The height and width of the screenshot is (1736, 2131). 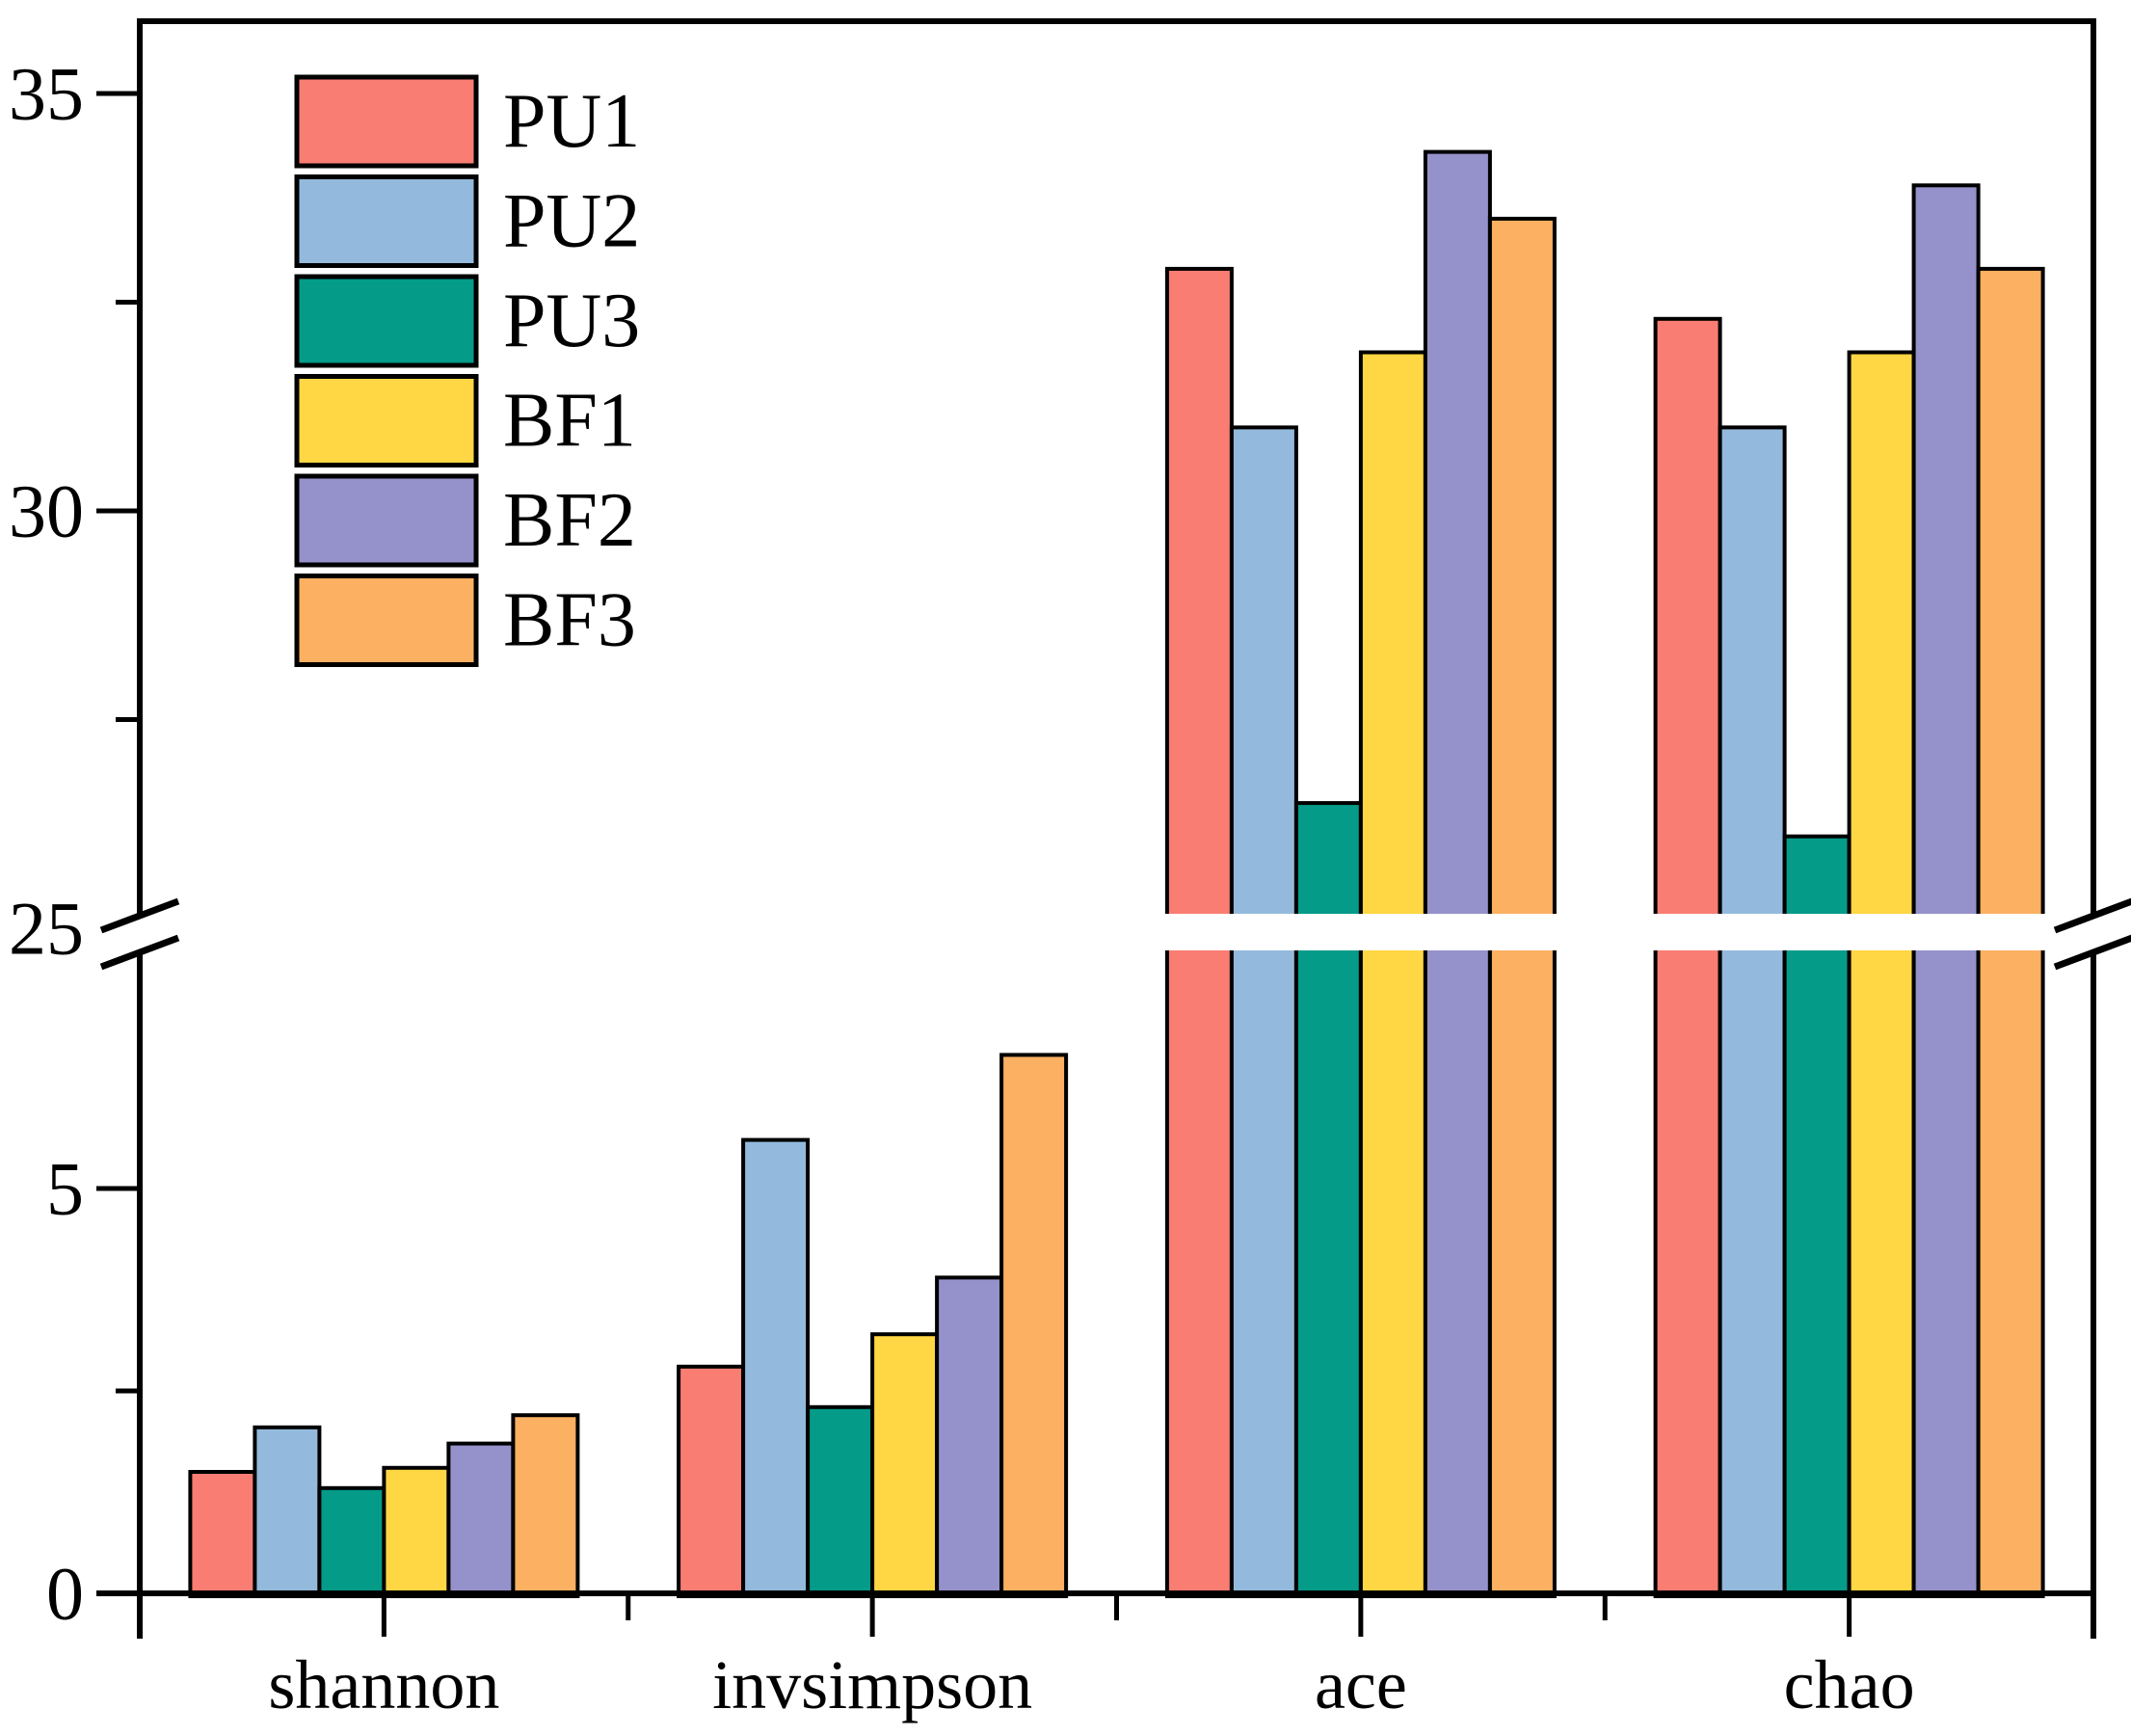 What do you see at coordinates (572, 321) in the screenshot?
I see `legend-label-PU3: PU3` at bounding box center [572, 321].